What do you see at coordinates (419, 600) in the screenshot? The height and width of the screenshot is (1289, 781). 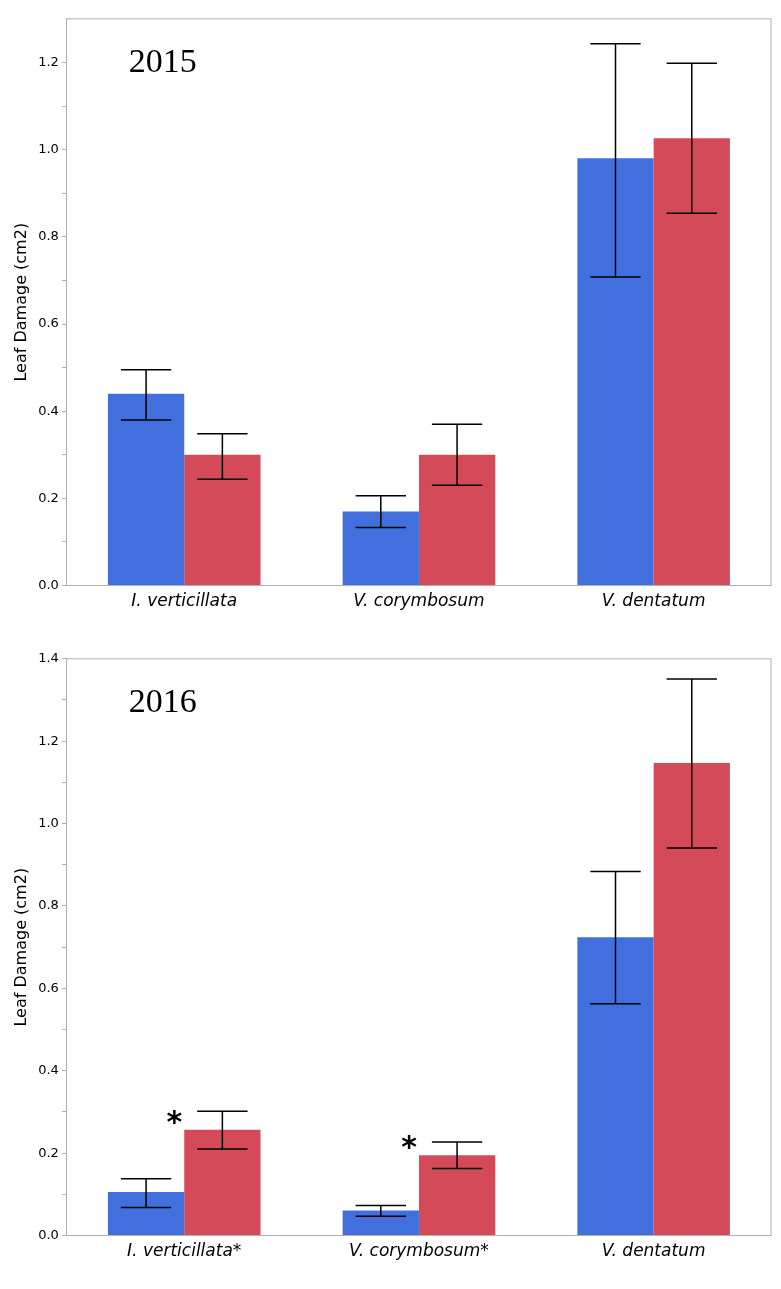 I see `x-tick-label: V. corymbosum` at bounding box center [419, 600].